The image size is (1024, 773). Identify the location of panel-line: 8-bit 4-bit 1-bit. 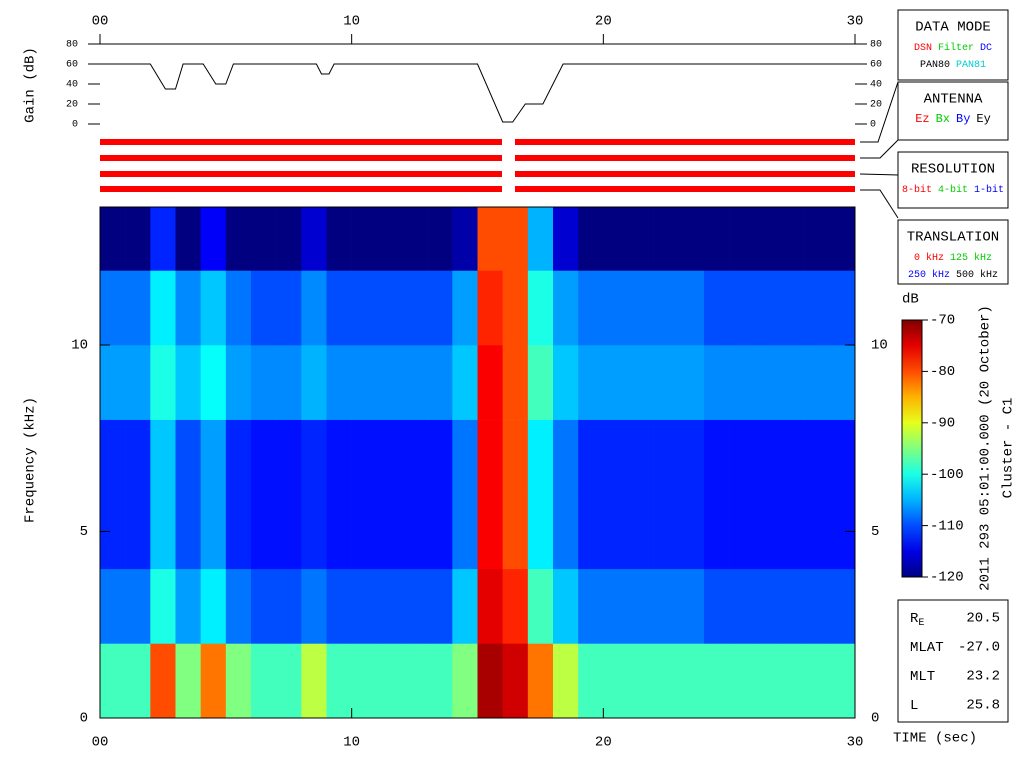
(953, 190).